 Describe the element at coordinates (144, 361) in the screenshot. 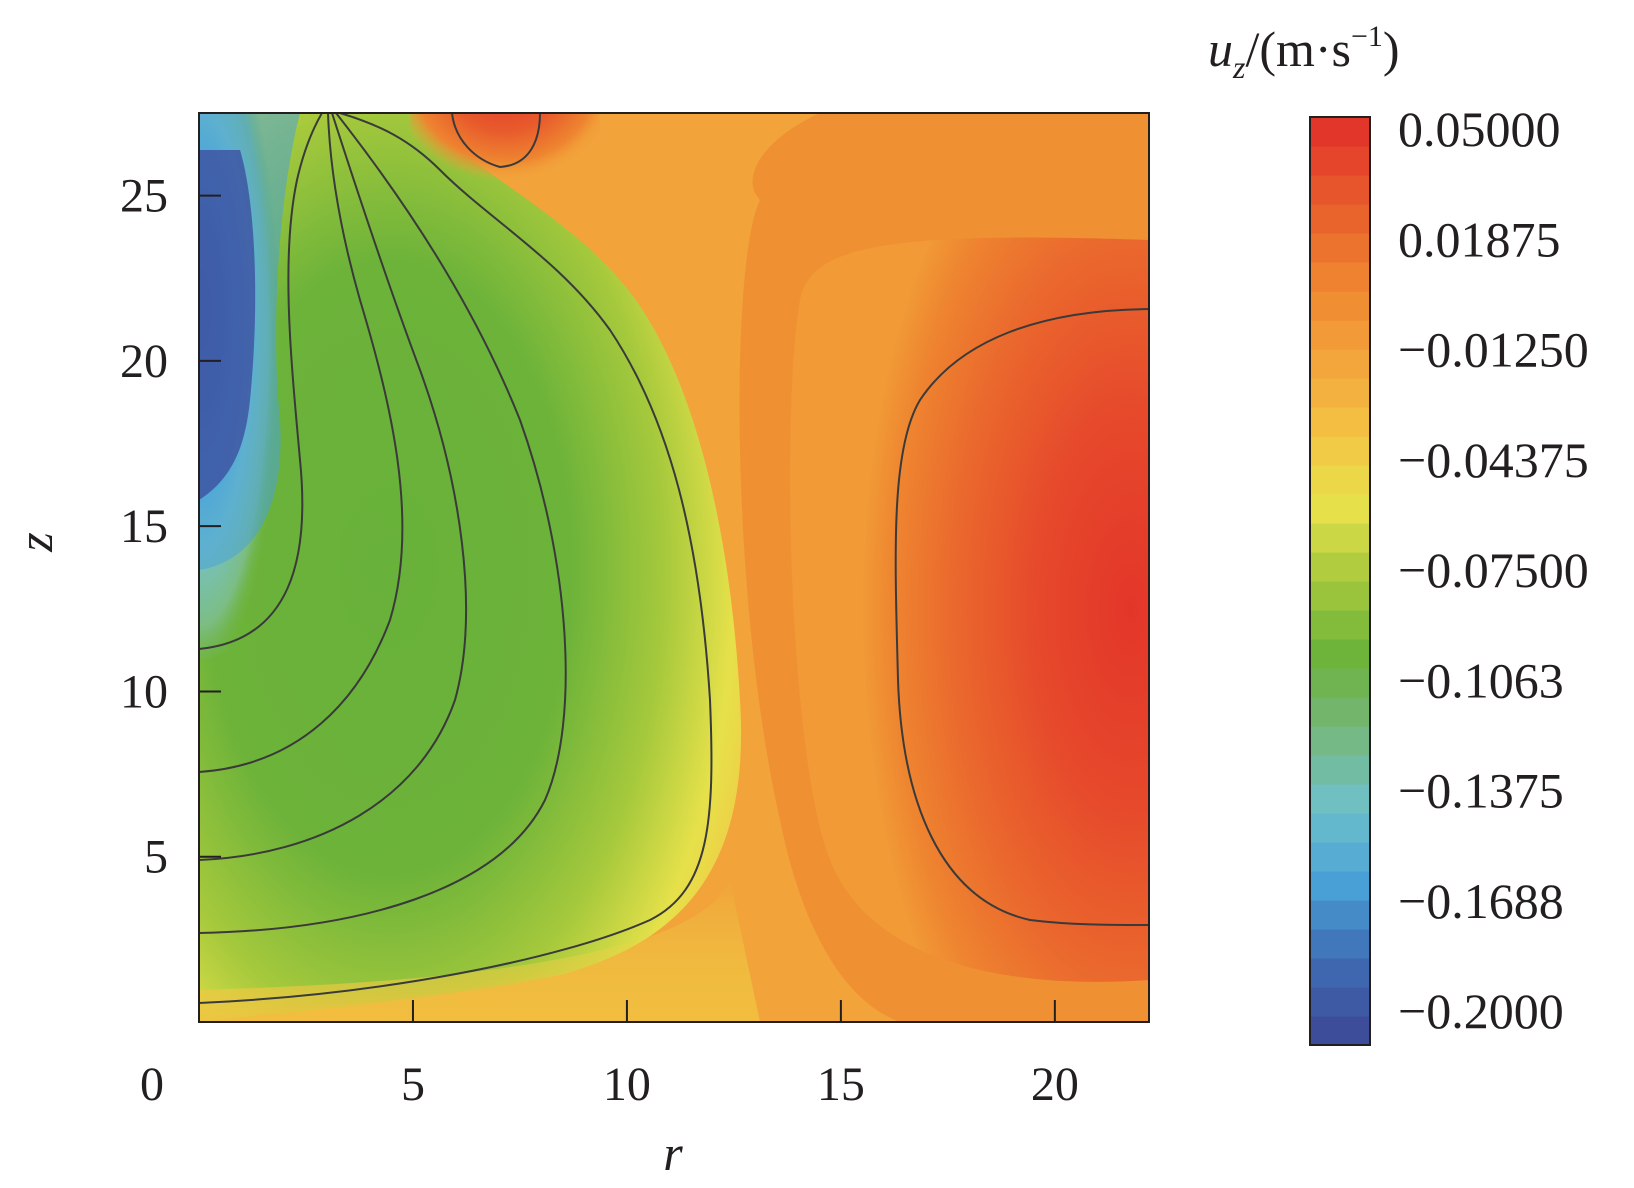

I see `y-tick-label-20: 20` at that location.